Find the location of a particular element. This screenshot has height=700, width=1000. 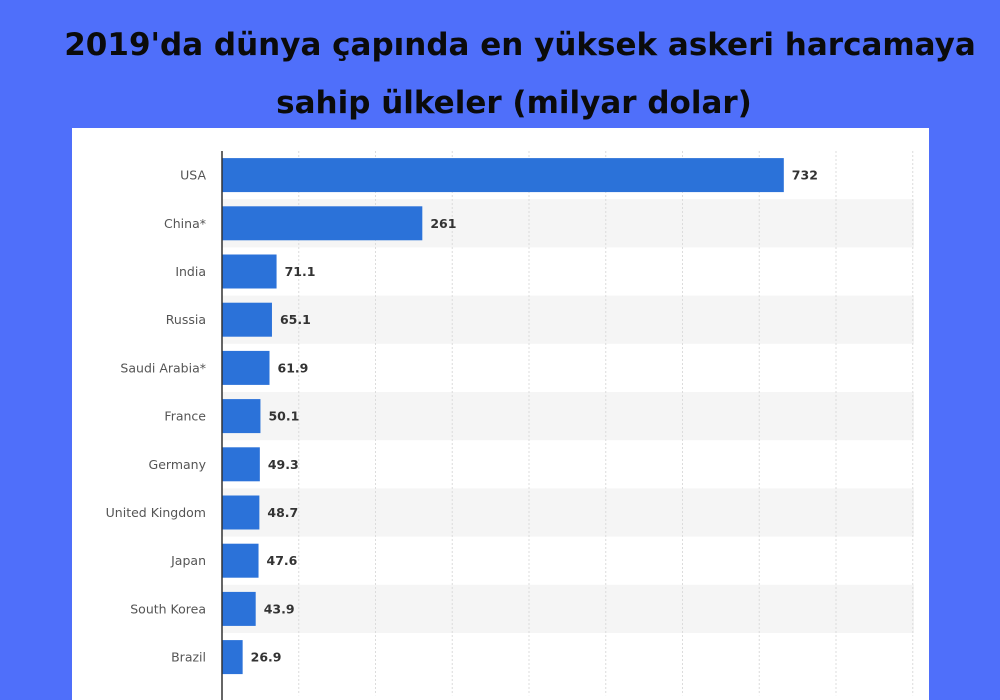

value-label: 50.1 is located at coordinates (283, 416).